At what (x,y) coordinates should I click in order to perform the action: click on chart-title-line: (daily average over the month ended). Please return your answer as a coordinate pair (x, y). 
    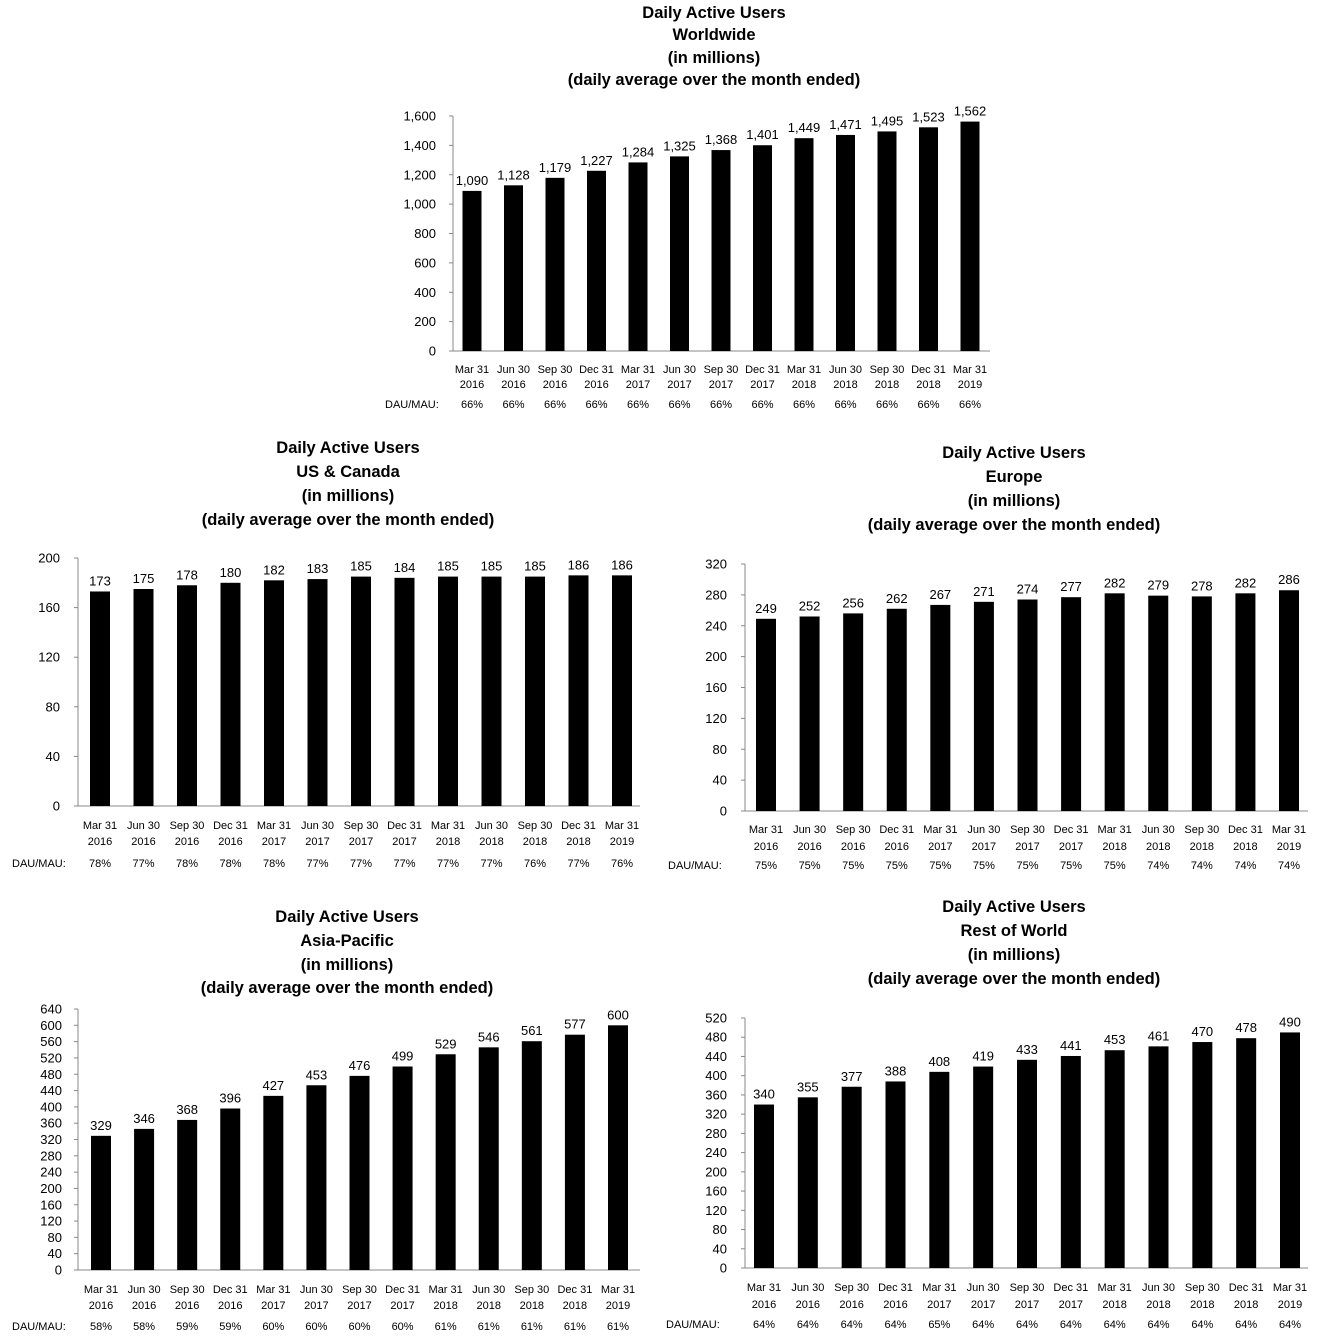
    Looking at the image, I should click on (347, 988).